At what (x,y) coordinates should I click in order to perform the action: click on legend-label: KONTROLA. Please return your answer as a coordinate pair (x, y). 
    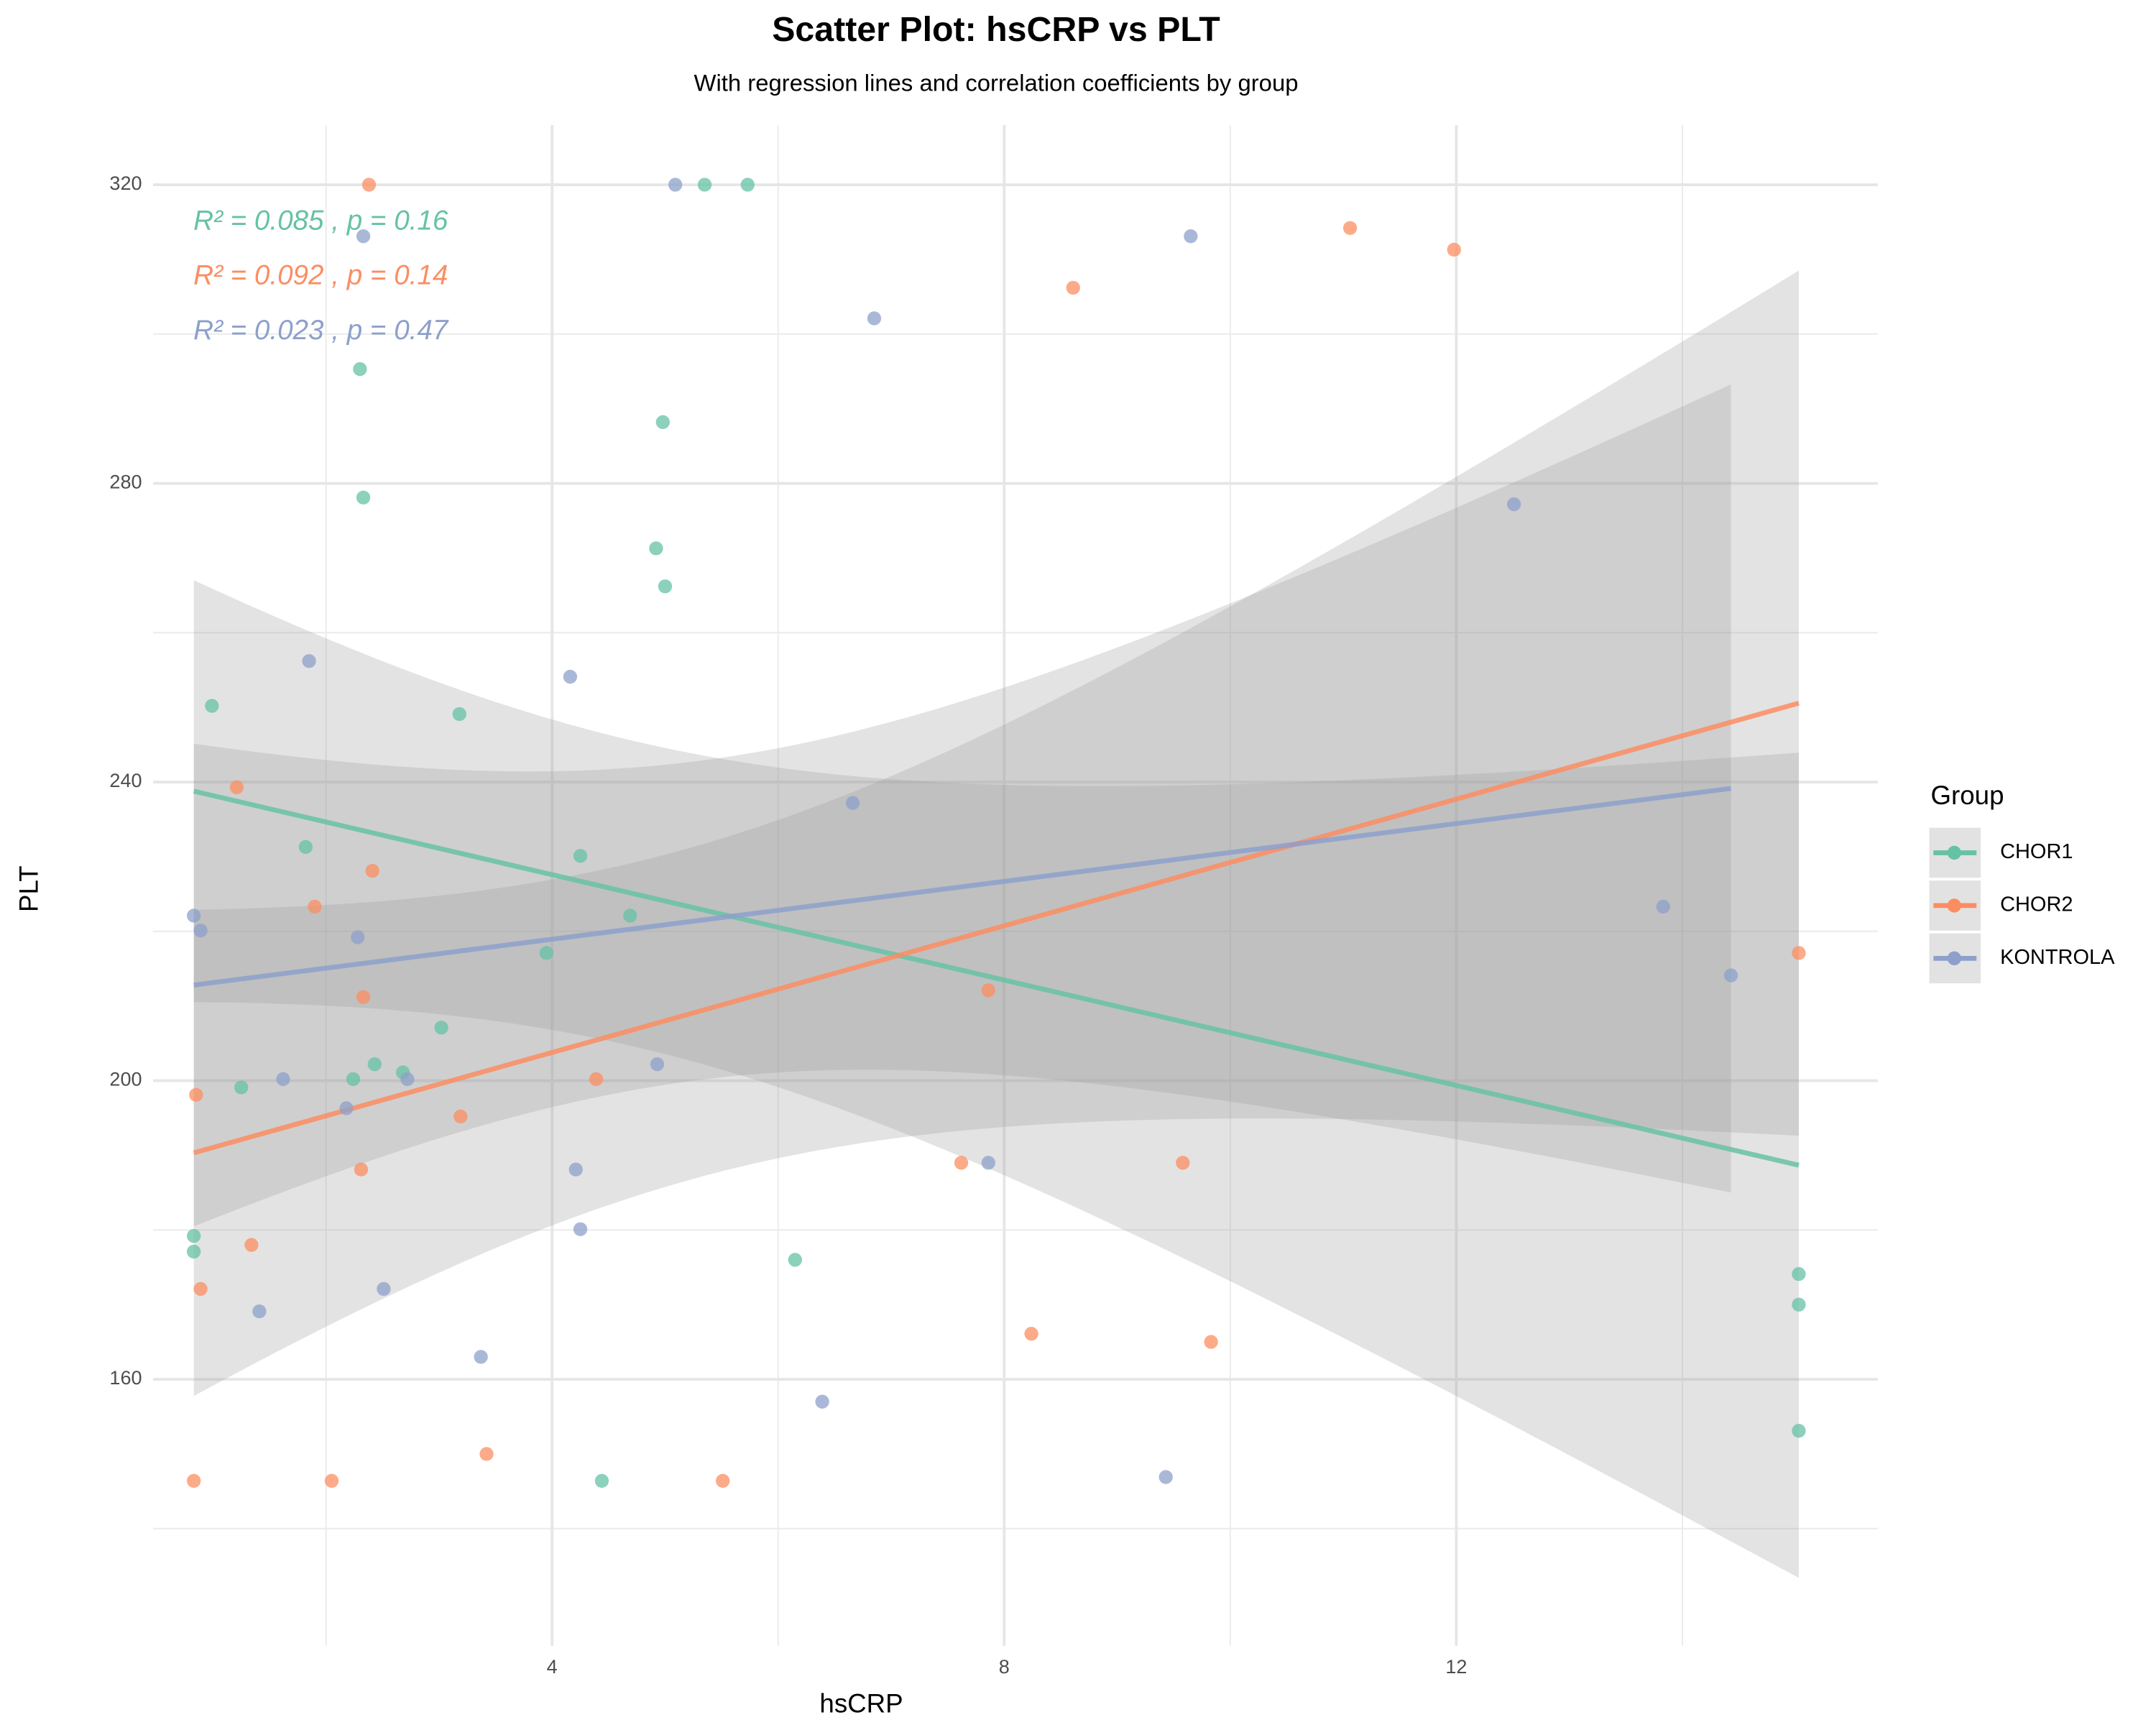
    Looking at the image, I should click on (2057, 957).